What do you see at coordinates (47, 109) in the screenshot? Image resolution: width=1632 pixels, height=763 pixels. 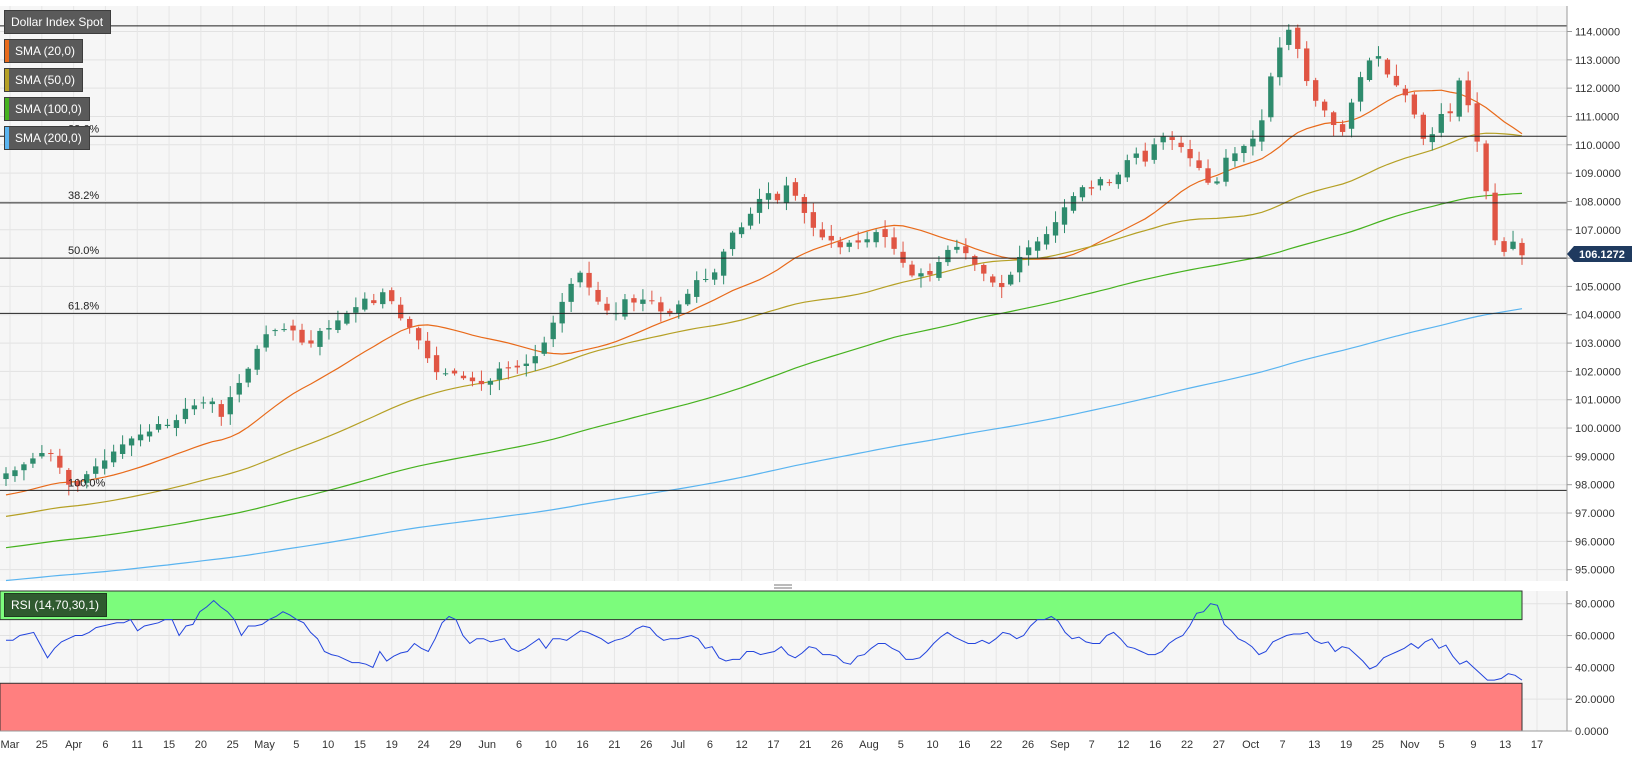 I see `legend-sma-100: SMA (100,0)` at bounding box center [47, 109].